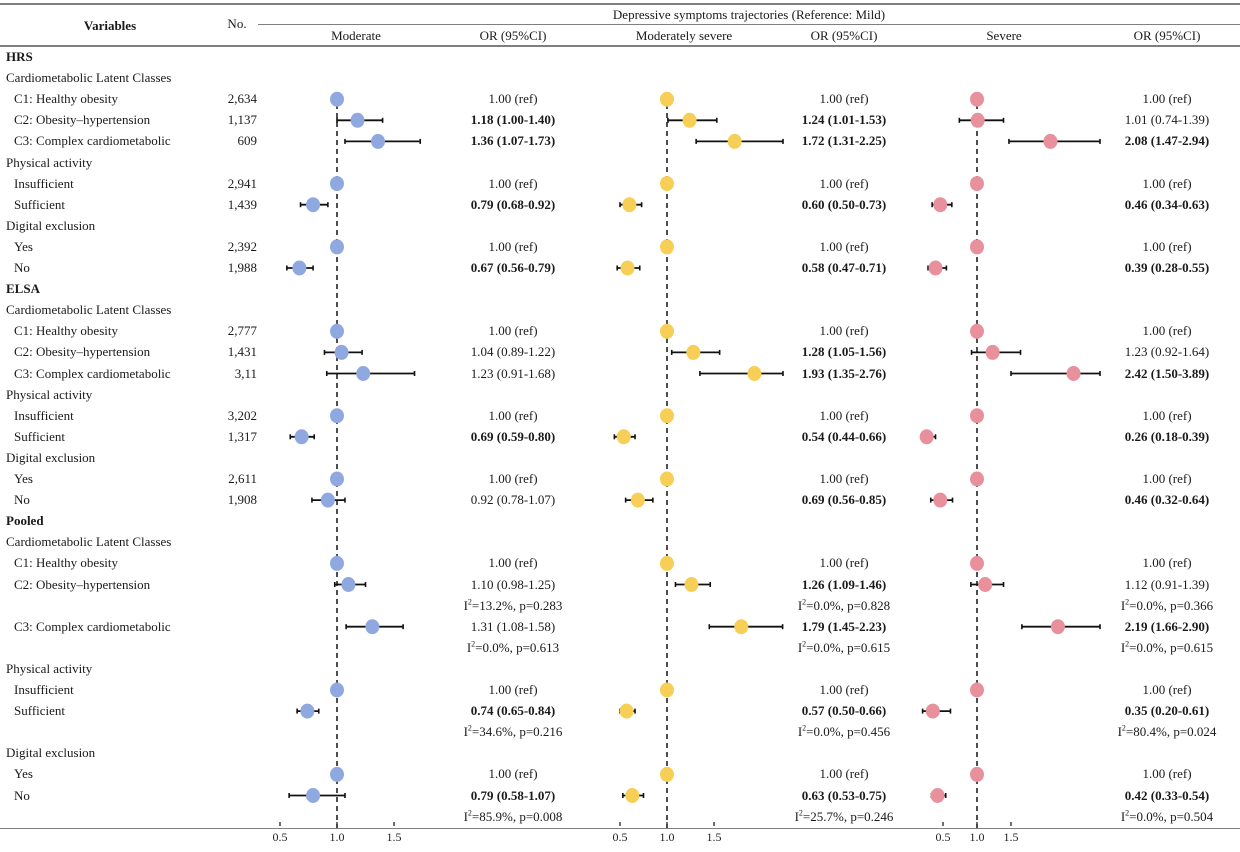 The height and width of the screenshot is (852, 1240). What do you see at coordinates (844, 204) in the screenshot?
I see `or-text: 0.60 (0.50-0.73)` at bounding box center [844, 204].